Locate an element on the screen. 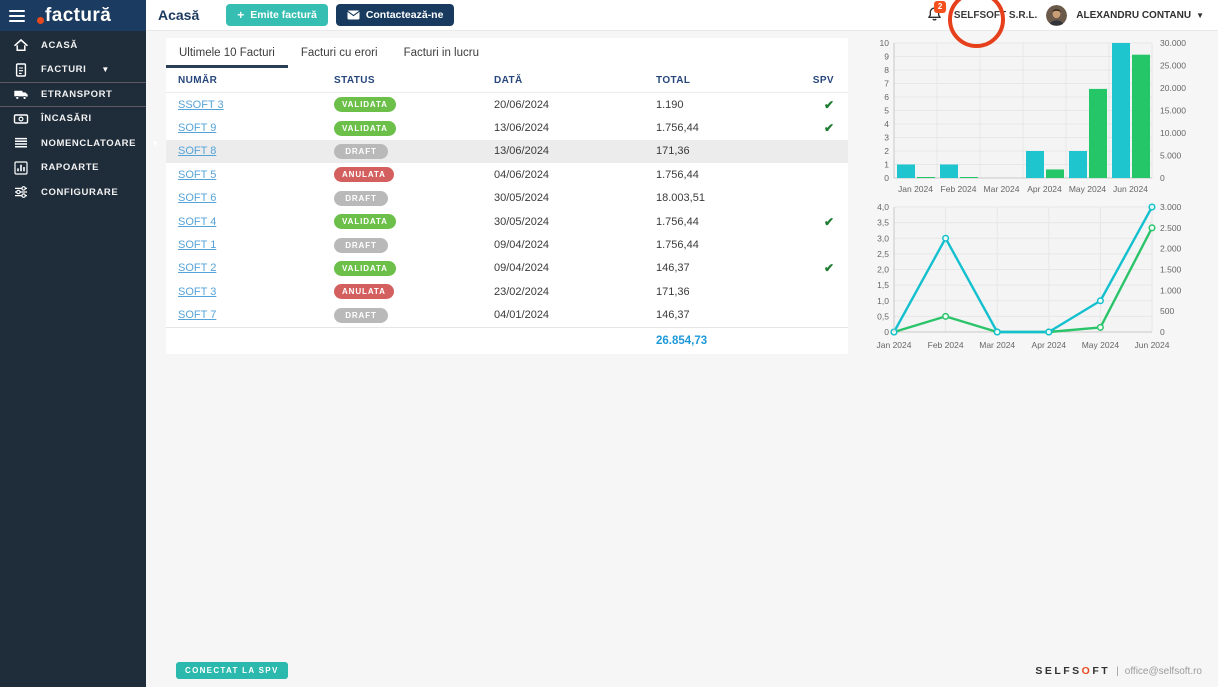  emit-invoice-button: + Emite factură is located at coordinates (277, 15).